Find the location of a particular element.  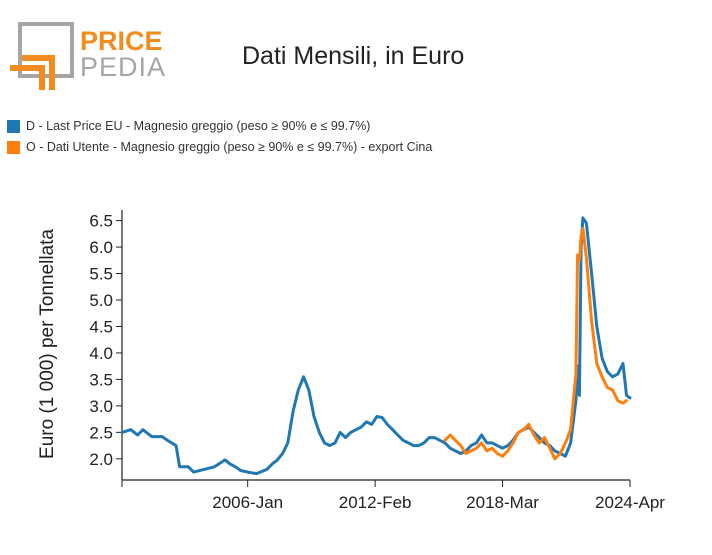

y-tick-label: 3.5 is located at coordinates (101, 379).